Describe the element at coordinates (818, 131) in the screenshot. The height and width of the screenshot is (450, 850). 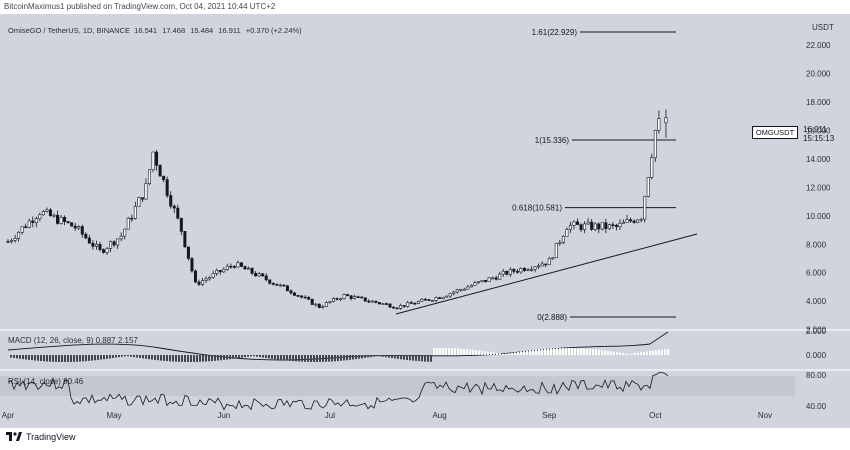
I see `price-tick-label: 16.000` at that location.